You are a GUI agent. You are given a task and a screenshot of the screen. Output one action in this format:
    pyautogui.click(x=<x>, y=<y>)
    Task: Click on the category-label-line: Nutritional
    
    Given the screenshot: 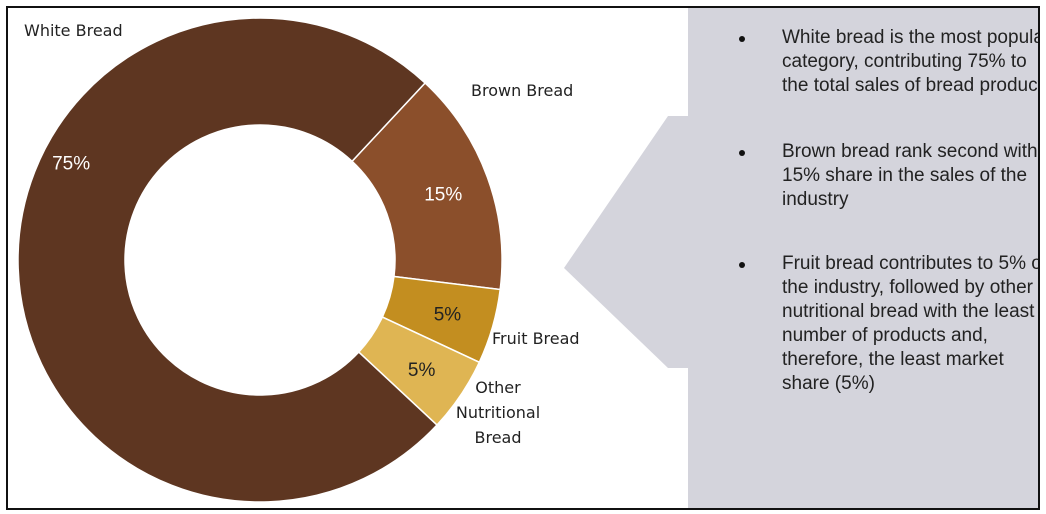 What is the action you would take?
    pyautogui.click(x=498, y=412)
    